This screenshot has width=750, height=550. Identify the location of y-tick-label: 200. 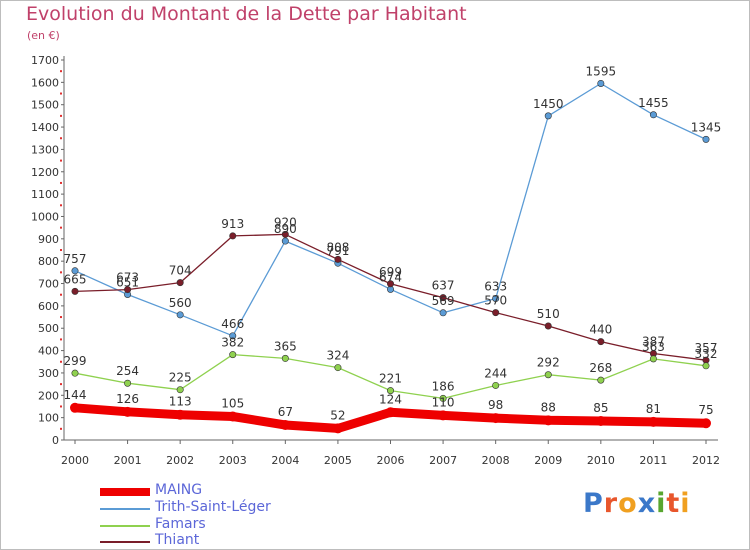
(48, 395).